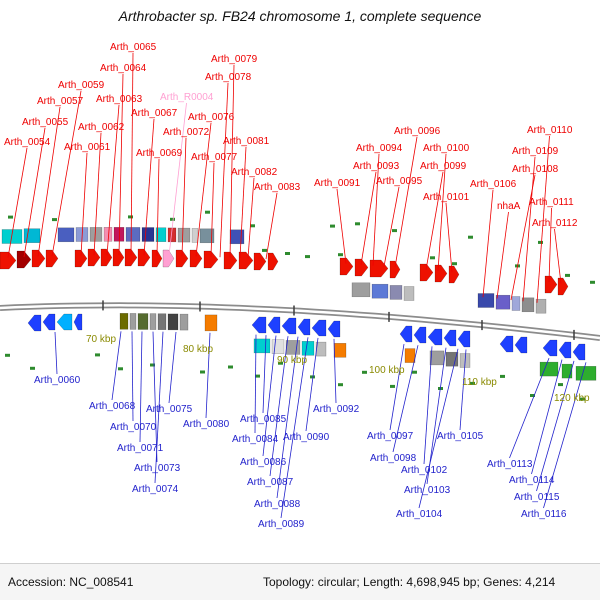 This screenshot has width=600, height=600. Describe the element at coordinates (187, 97) in the screenshot. I see `gene-label-forward: Arth_R0004` at that location.